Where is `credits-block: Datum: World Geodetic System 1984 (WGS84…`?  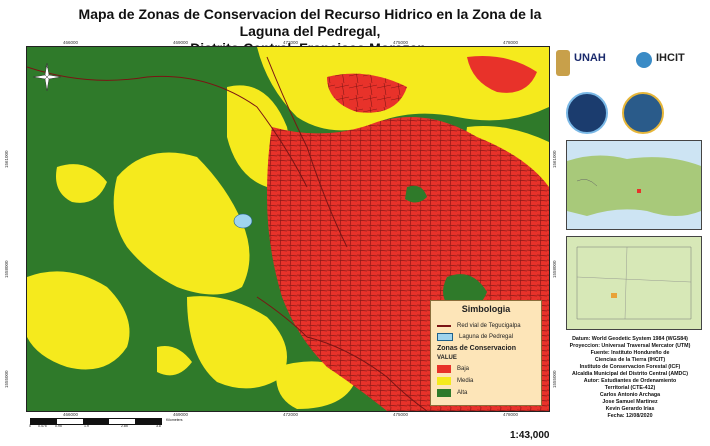
credits-block: Datum: World Geodetic System 1984 (WGS84… is located at coordinates (630, 378).